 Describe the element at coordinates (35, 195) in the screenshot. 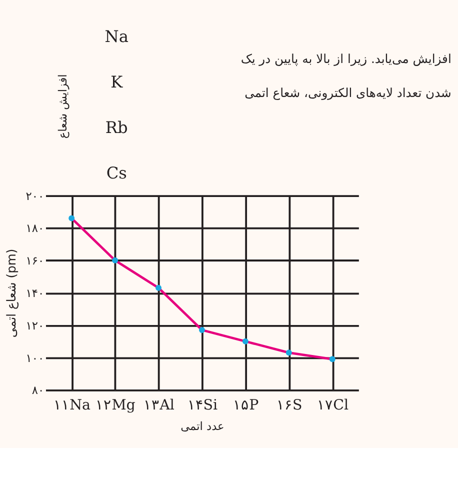

I see `y-tick-label: ۲۰۰` at that location.